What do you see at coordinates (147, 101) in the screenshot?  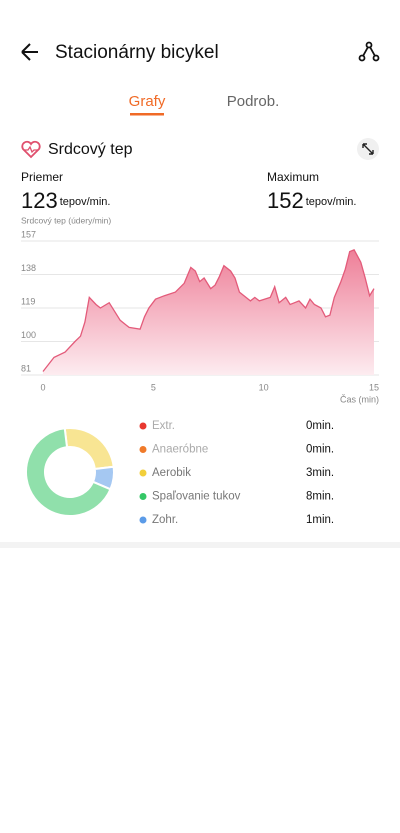 I see `tab-active: Grafy` at bounding box center [147, 101].